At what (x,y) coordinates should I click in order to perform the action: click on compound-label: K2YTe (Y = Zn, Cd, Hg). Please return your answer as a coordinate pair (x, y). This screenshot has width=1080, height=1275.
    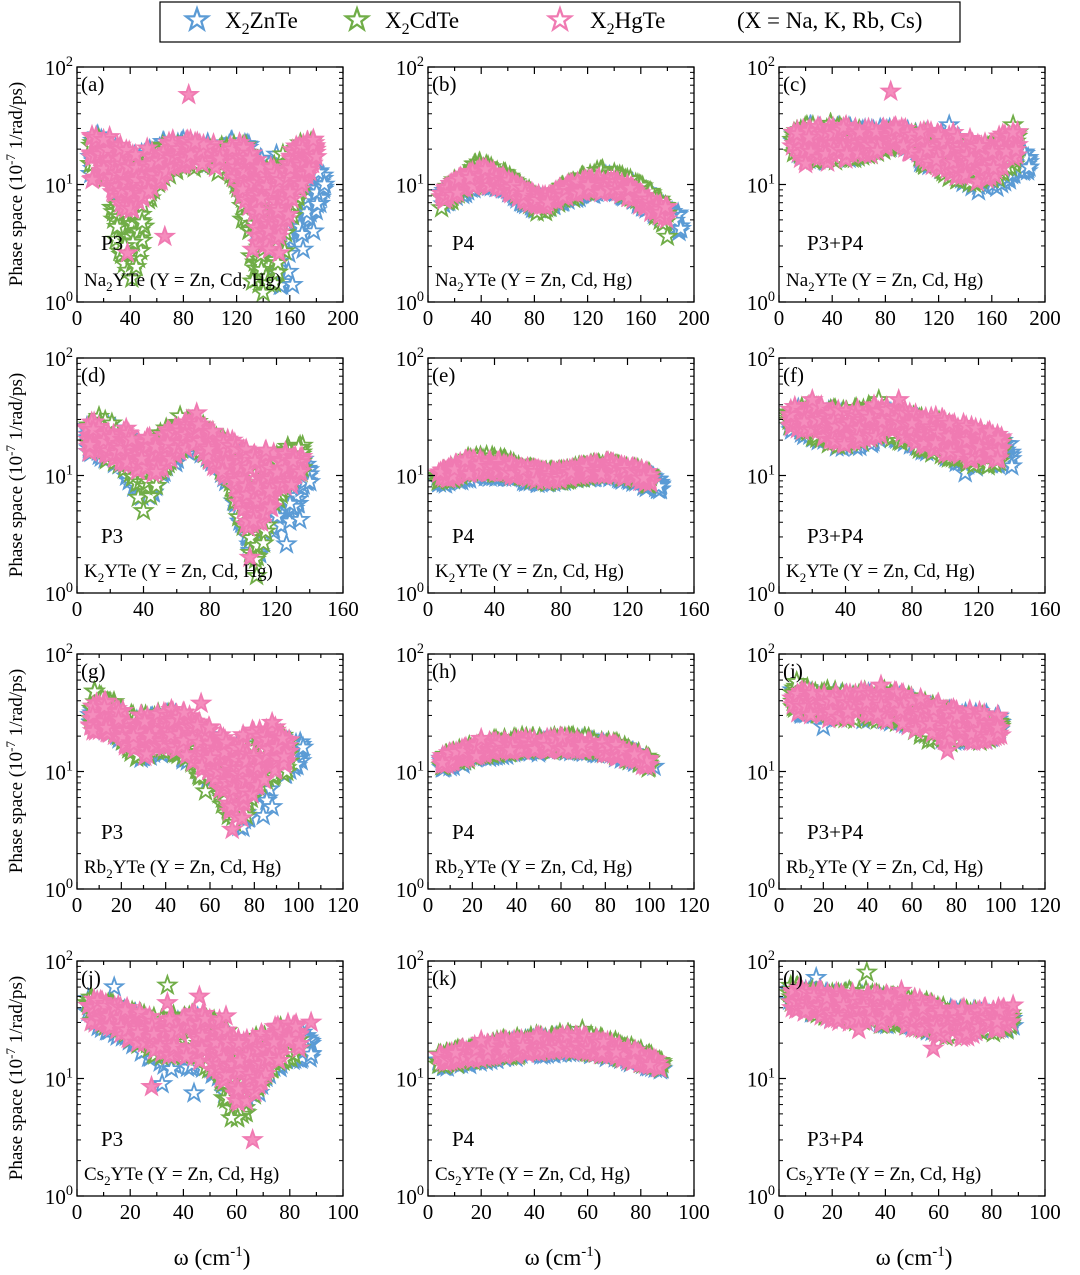
    Looking at the image, I should click on (178, 573).